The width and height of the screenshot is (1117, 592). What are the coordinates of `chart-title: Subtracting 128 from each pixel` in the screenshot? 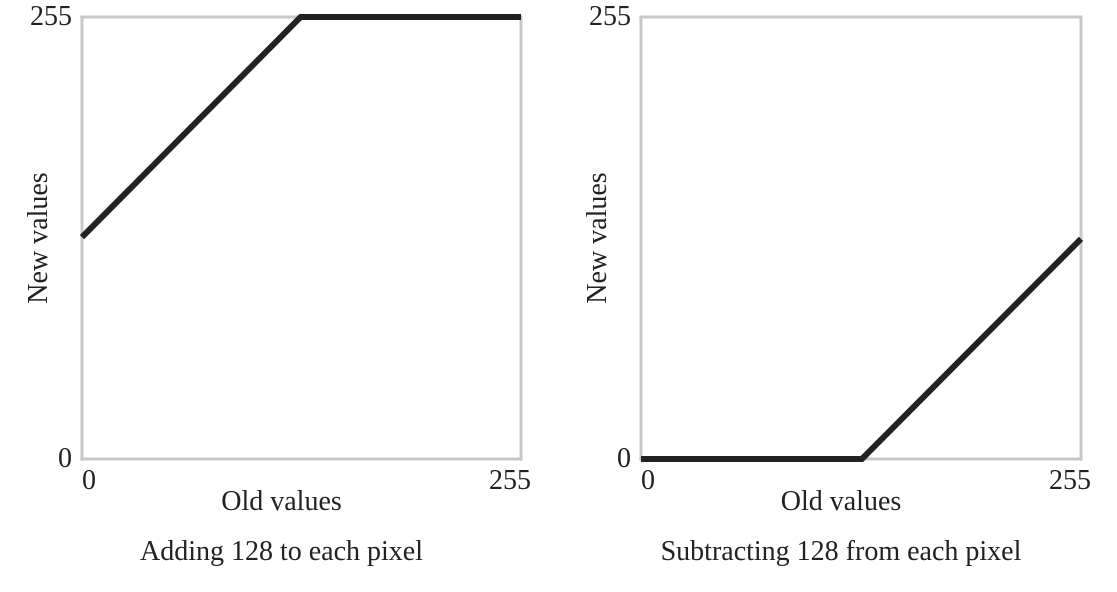 It's located at (841, 551).